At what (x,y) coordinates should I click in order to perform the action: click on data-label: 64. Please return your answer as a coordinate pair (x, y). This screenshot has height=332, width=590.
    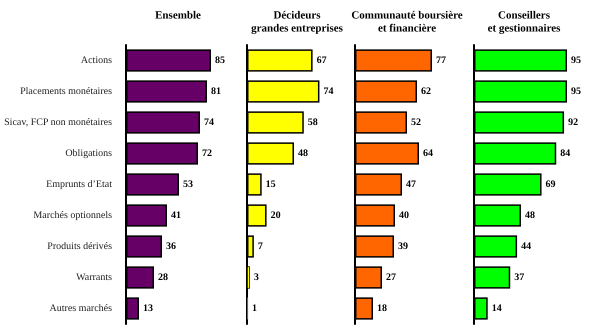
    Looking at the image, I should click on (428, 153).